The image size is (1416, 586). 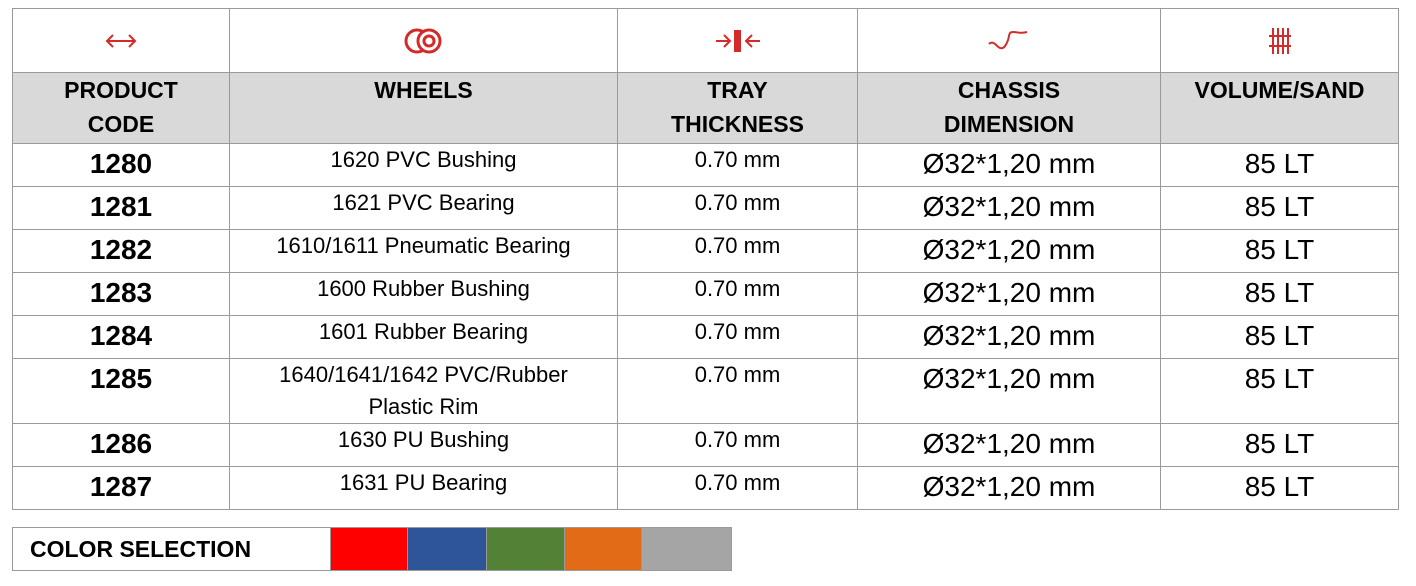 What do you see at coordinates (121, 294) in the screenshot?
I see `table-cell: 1283` at bounding box center [121, 294].